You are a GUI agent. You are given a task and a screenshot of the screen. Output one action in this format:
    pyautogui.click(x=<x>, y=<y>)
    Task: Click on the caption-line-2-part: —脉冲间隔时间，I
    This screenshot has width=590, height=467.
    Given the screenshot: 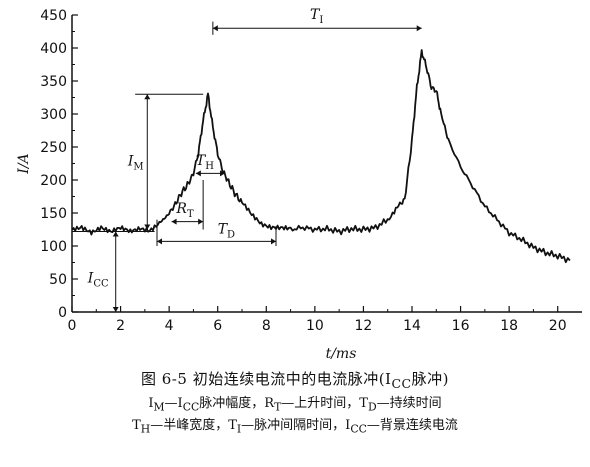 What is the action you would take?
    pyautogui.click(x=296, y=425)
    